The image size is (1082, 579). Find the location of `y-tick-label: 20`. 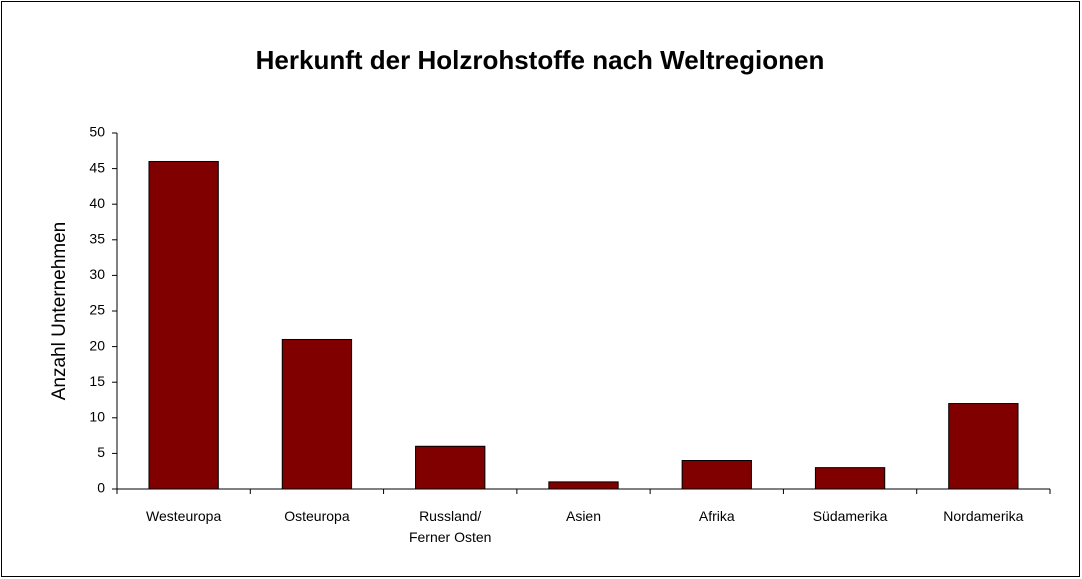

y-tick-label: 20 is located at coordinates (97, 345).